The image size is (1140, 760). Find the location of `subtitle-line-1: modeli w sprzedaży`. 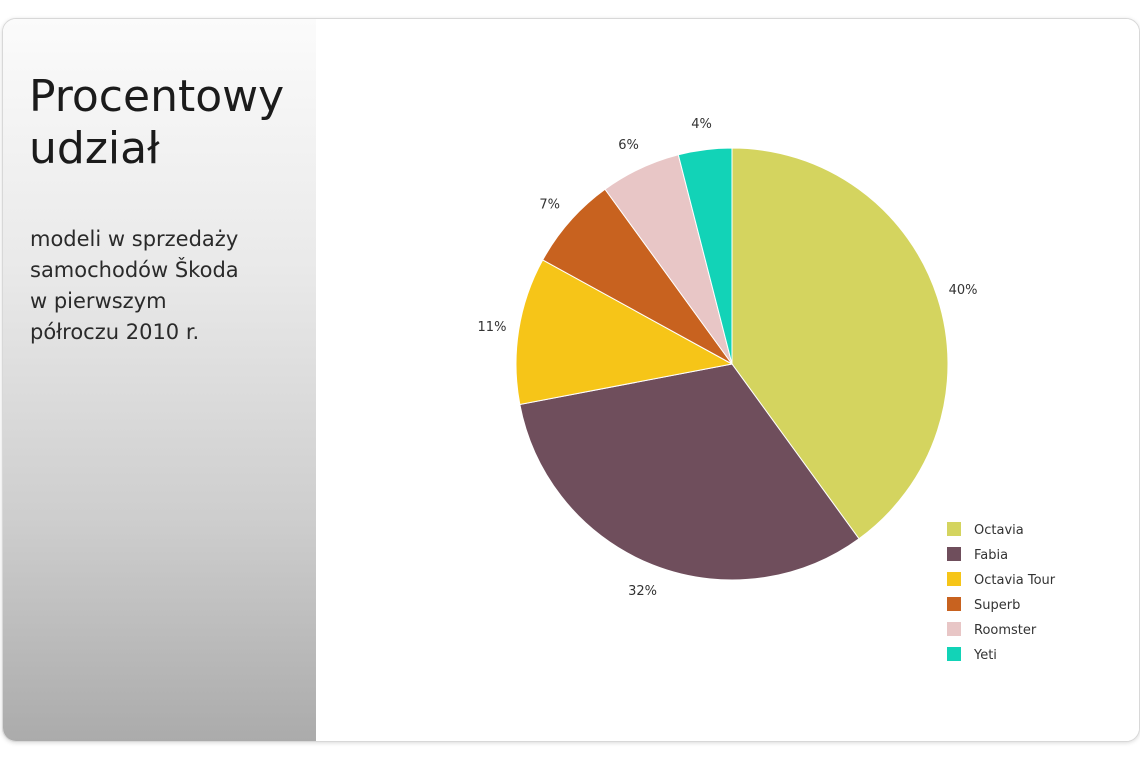

subtitle-line-1: modeli w sprzedaży is located at coordinates (134, 239).